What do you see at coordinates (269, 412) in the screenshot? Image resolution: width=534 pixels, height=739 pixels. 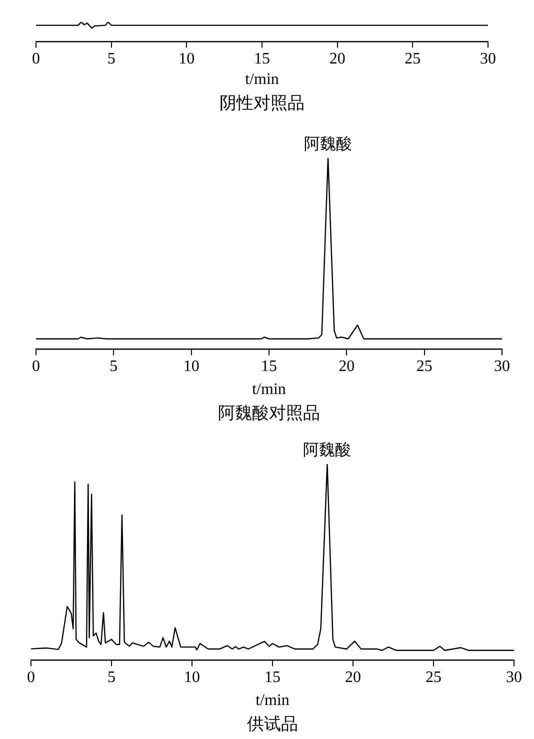 I see `text: 阿魏酸对照品` at bounding box center [269, 412].